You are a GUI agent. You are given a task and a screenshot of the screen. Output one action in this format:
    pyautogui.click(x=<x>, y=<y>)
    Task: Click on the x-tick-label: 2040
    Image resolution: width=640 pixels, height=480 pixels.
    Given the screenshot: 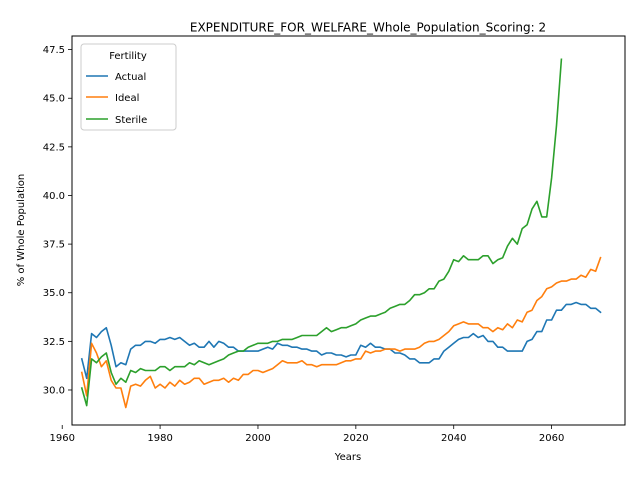 What is the action you would take?
    pyautogui.click(x=453, y=438)
    